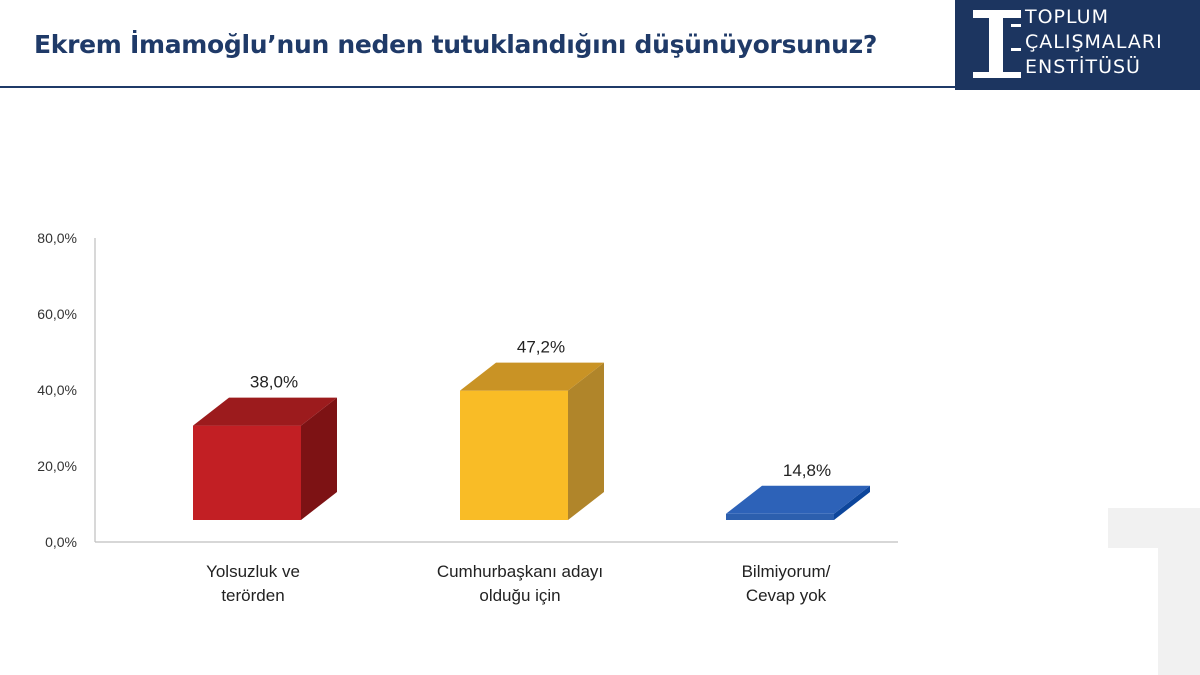 This screenshot has height=675, width=1200. Describe the element at coordinates (1083, 67) in the screenshot. I see `logo-line: ENSTİTÜSÜ` at that location.